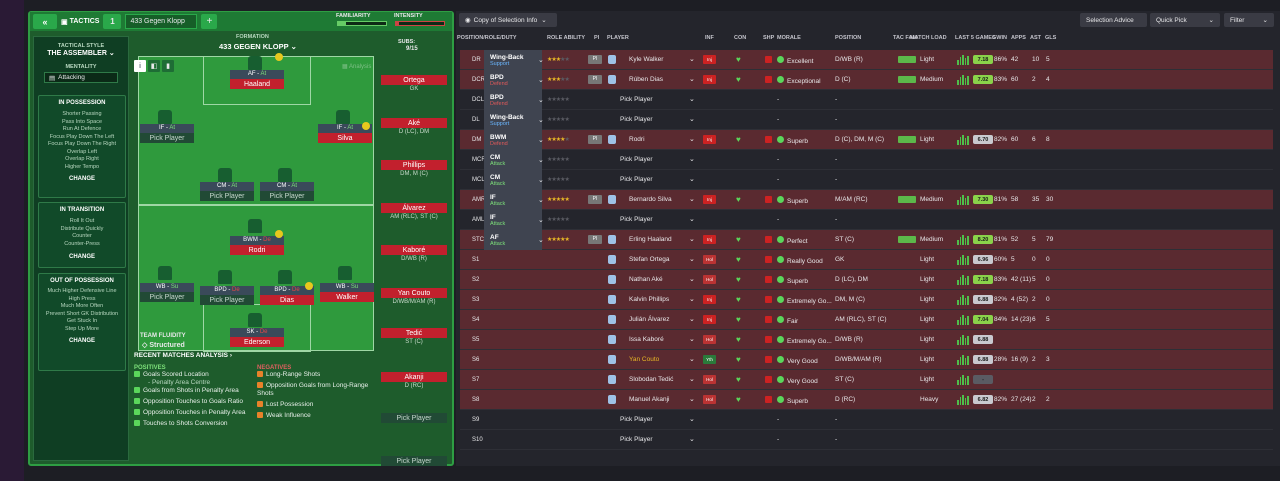  I want to click on col-match-load: MATCH LOAD, so click(928, 38).